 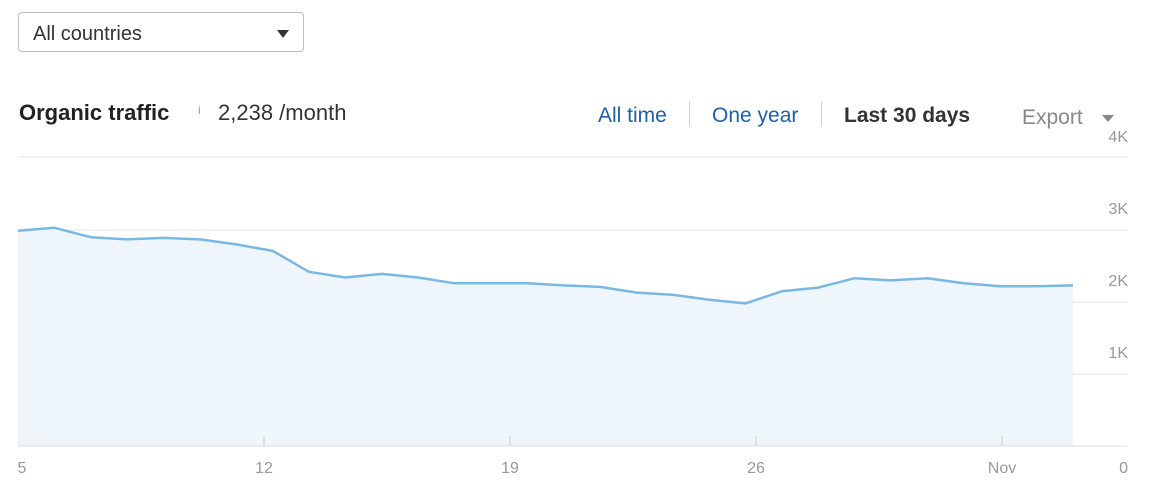 What do you see at coordinates (1118, 209) in the screenshot?
I see `y-tick-label: 3K` at bounding box center [1118, 209].